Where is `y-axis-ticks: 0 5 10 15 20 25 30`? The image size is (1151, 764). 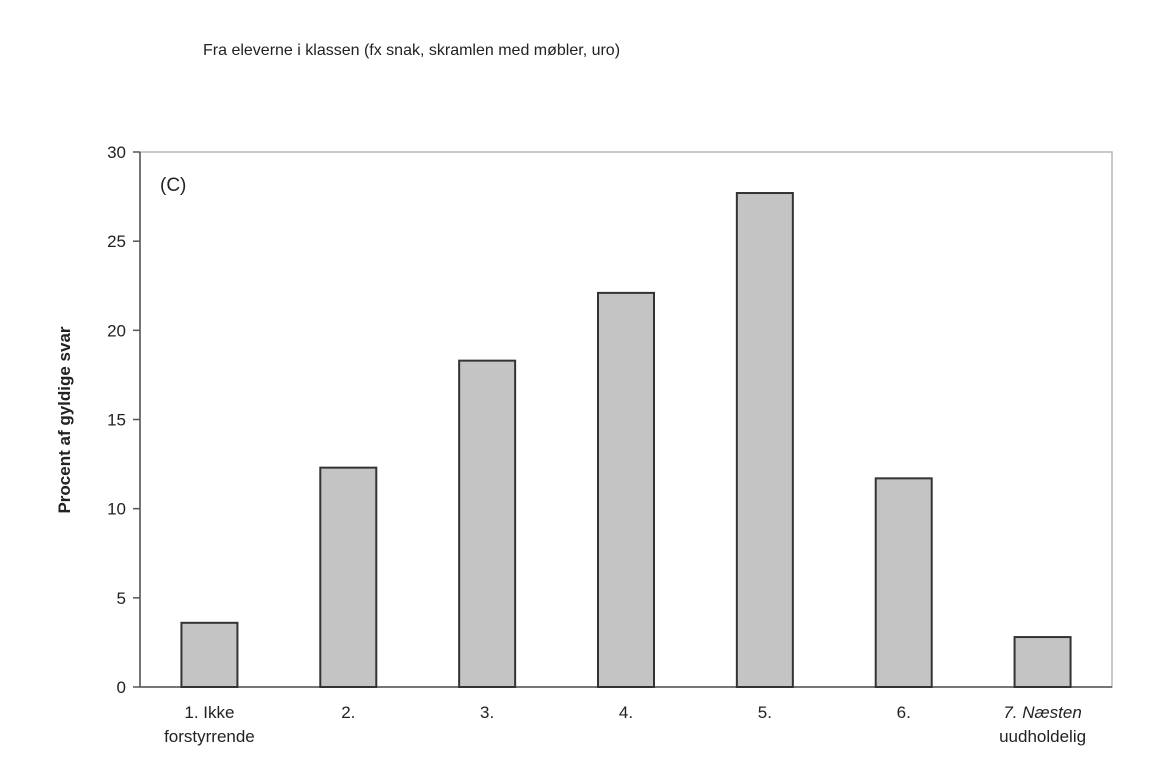 y-axis-ticks: 0 5 10 15 20 25 30 is located at coordinates (123, 420).